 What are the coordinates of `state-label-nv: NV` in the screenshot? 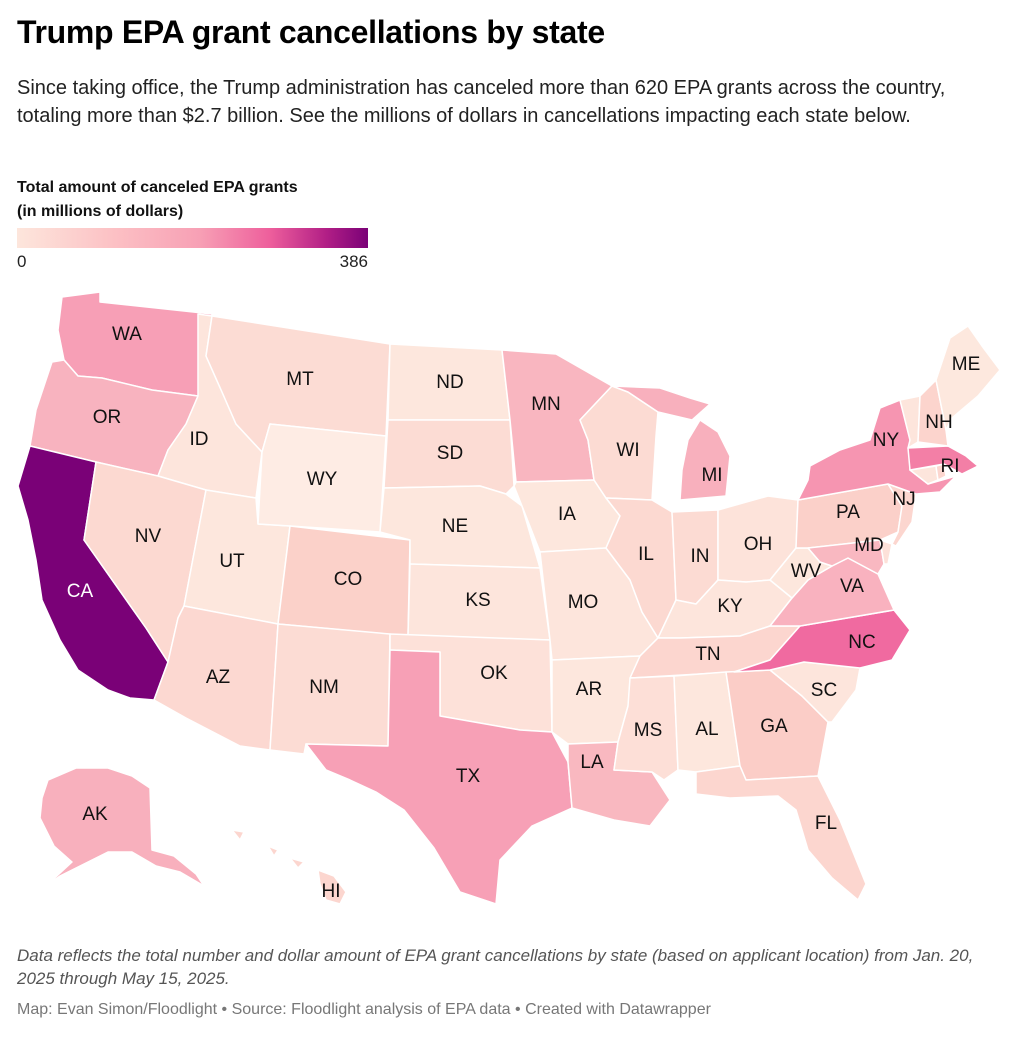 It's located at (148, 536).